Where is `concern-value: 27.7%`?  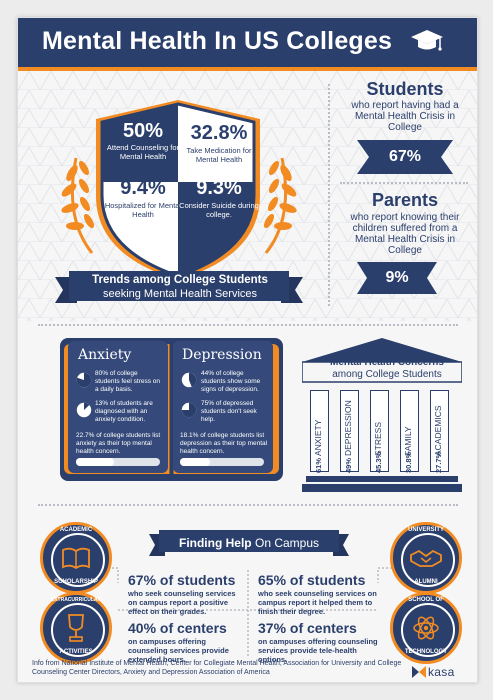
concern-value: 27.7% is located at coordinates (438, 462).